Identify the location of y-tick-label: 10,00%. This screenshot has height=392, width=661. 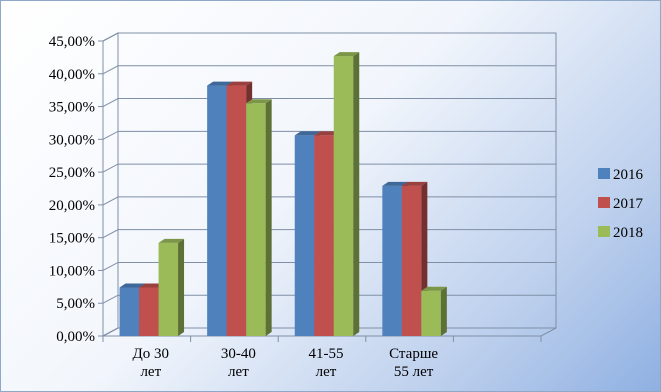
(72, 271).